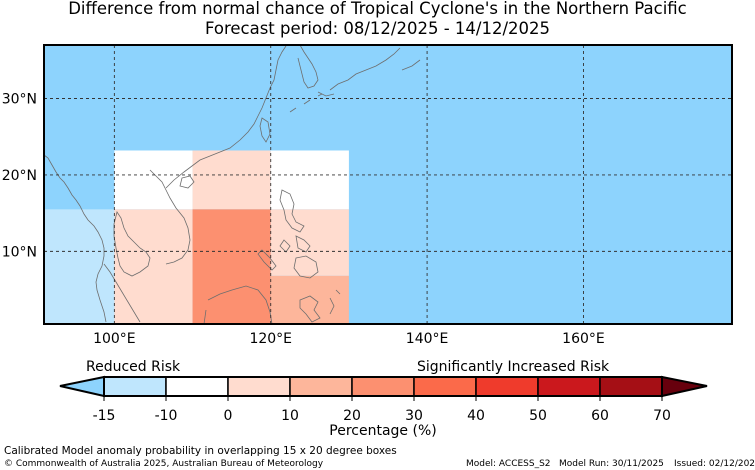 Image resolution: width=755 pixels, height=470 pixels. Describe the element at coordinates (166, 416) in the screenshot. I see `colorbar-tick-label: -10` at that location.